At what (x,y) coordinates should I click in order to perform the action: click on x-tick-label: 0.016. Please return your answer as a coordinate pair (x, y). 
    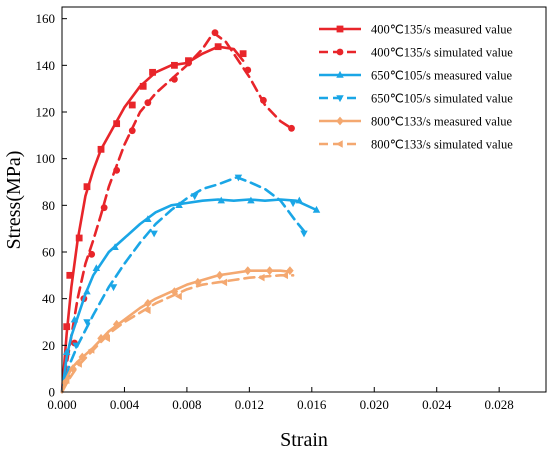
    Looking at the image, I should click on (312, 404).